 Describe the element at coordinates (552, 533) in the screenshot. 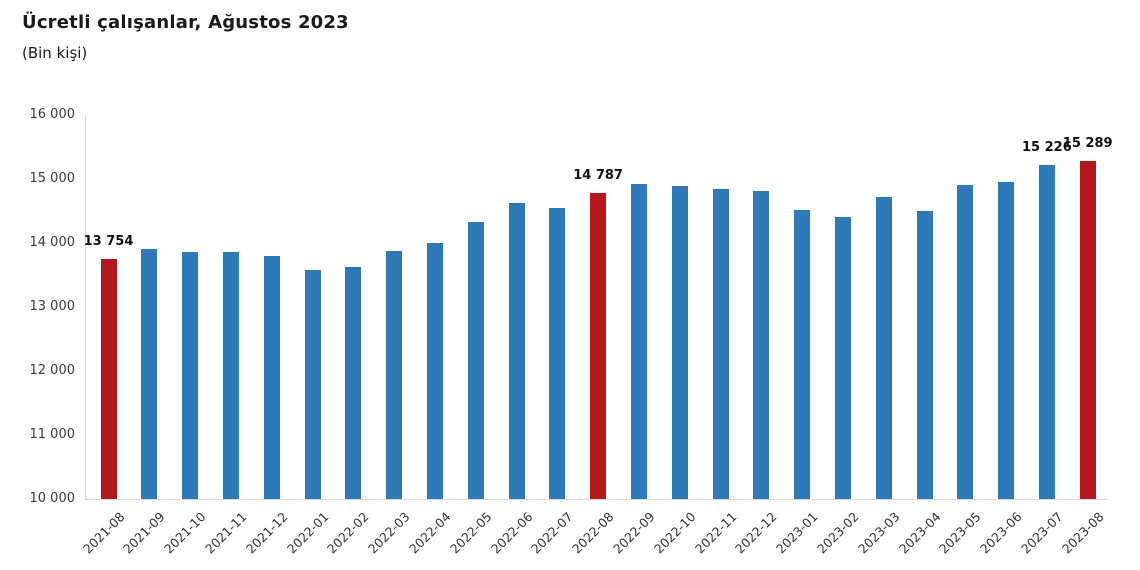

I see `x-axis-tick-text: 2022-07` at that location.